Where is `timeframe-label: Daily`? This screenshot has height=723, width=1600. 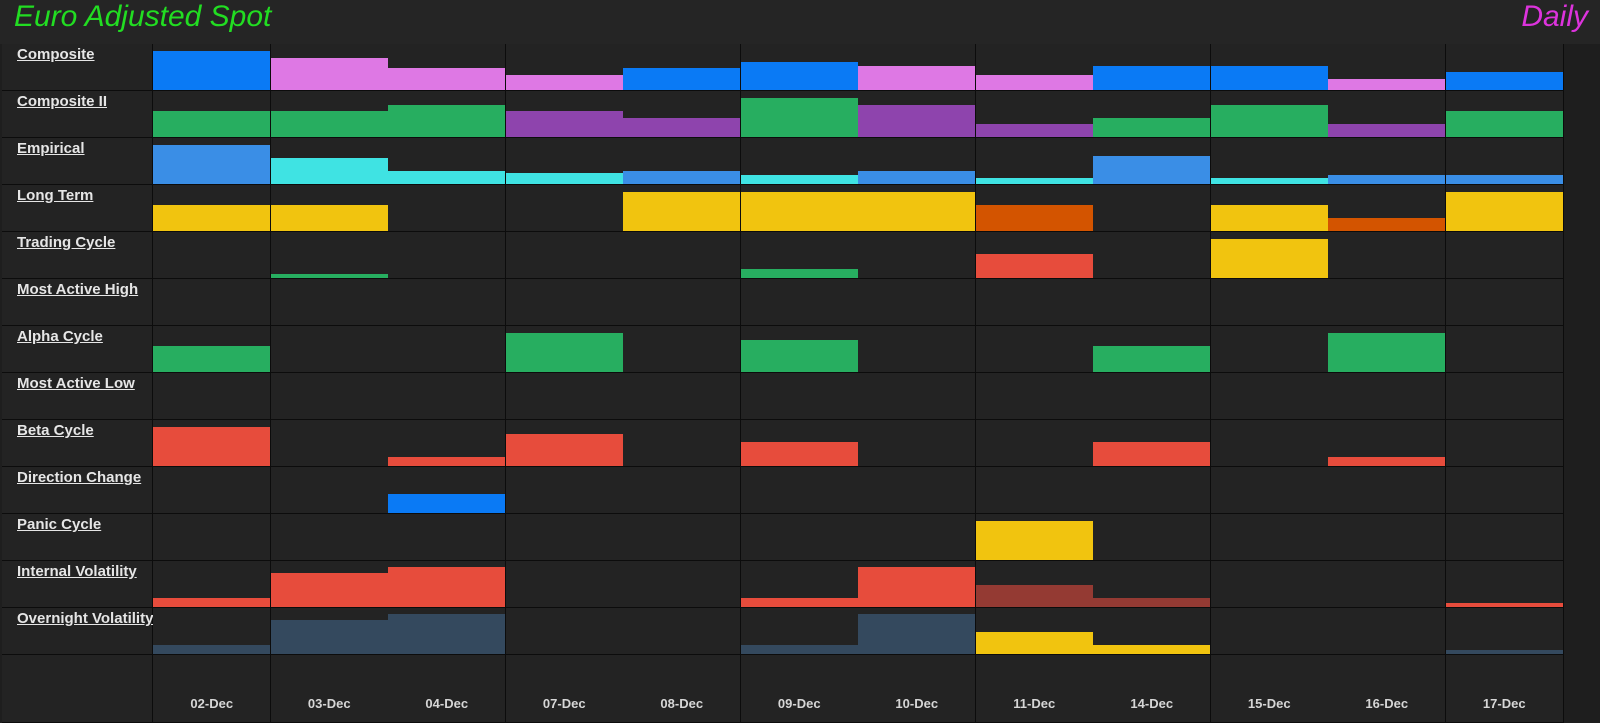
timeframe-label: Daily is located at coordinates (1554, 16).